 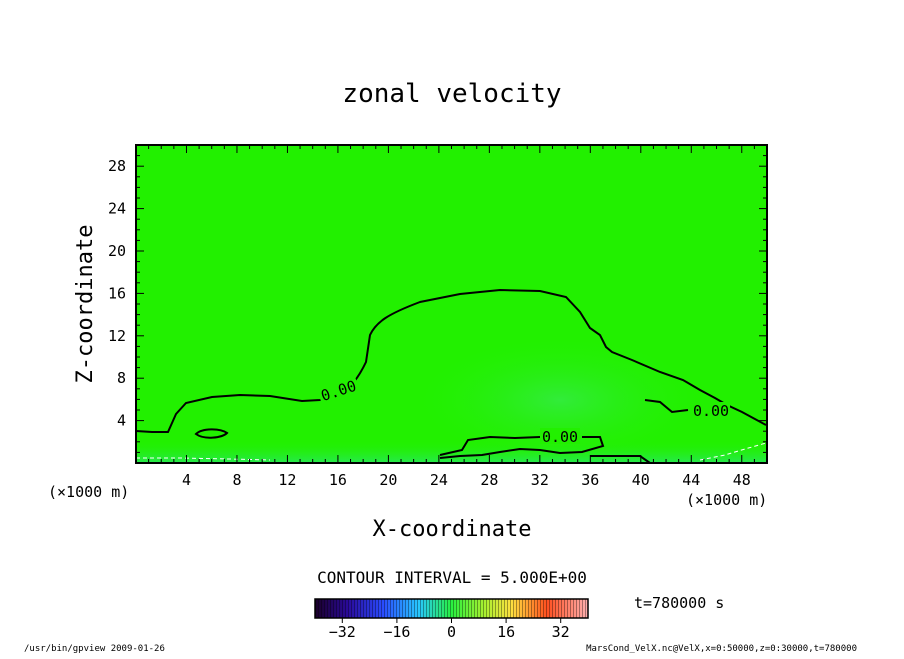 What do you see at coordinates (186, 480) in the screenshot?
I see `x-tick-label: 4` at bounding box center [186, 480].